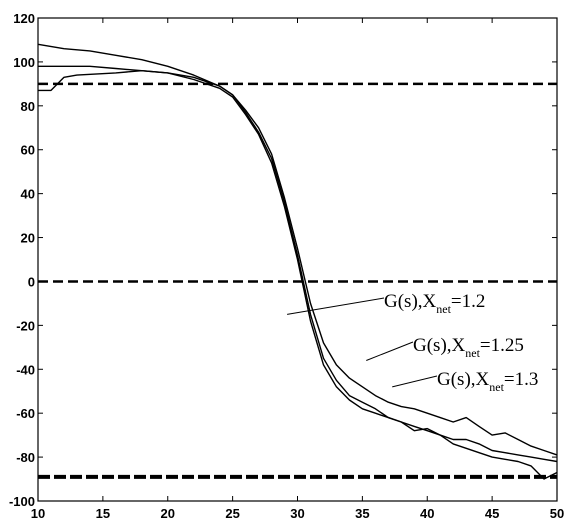 Image resolution: width=567 pixels, height=525 pixels. What do you see at coordinates (487, 381) in the screenshot?
I see `annotation-label: G(s),Xnet=1.3` at bounding box center [487, 381].